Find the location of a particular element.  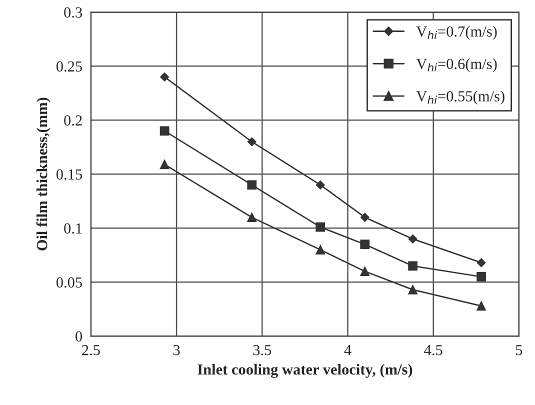

y-tick-label: 0 is located at coordinates (79, 336).